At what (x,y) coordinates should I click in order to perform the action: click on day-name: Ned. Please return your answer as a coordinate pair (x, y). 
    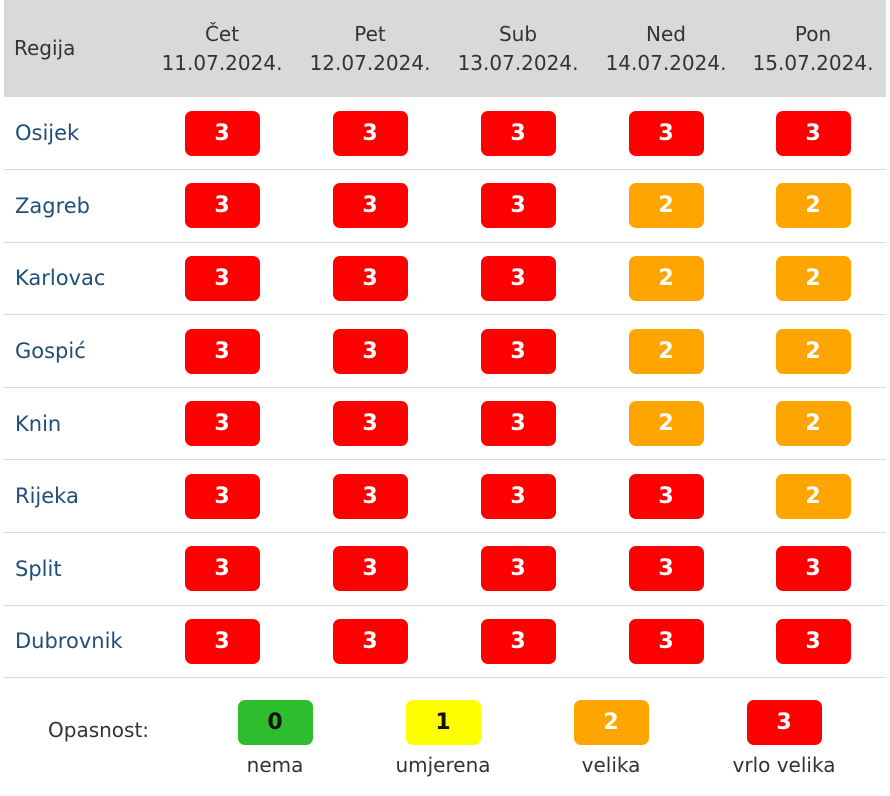
    Looking at the image, I should click on (666, 33).